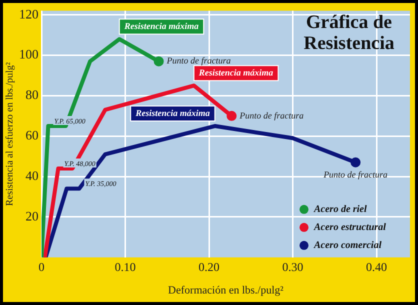 The width and height of the screenshot is (418, 305). What do you see at coordinates (32, 135) in the screenshot?
I see `y-tick-label: 60` at bounding box center [32, 135].